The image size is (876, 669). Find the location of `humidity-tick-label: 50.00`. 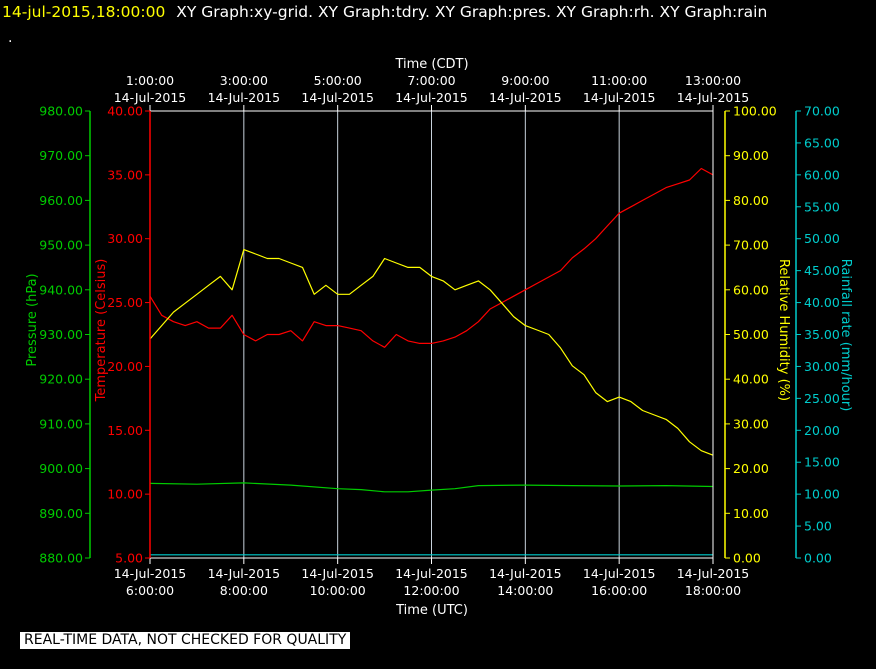

humidity-tick-label: 50.00 is located at coordinates (751, 334).